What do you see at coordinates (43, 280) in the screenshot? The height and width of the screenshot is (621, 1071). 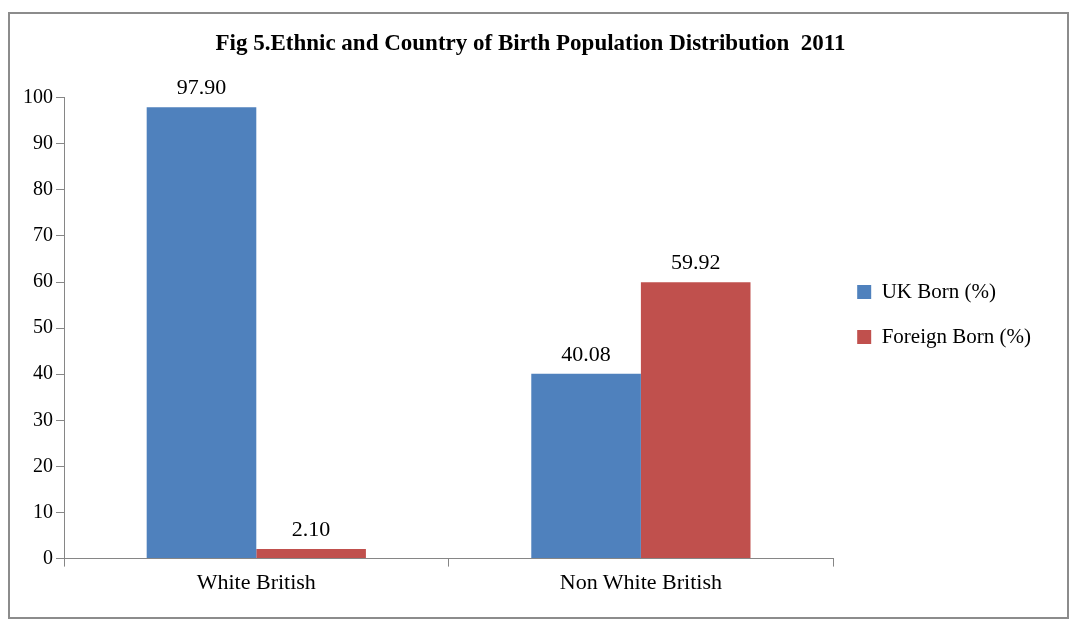 I see `y-tick-label: 60` at bounding box center [43, 280].